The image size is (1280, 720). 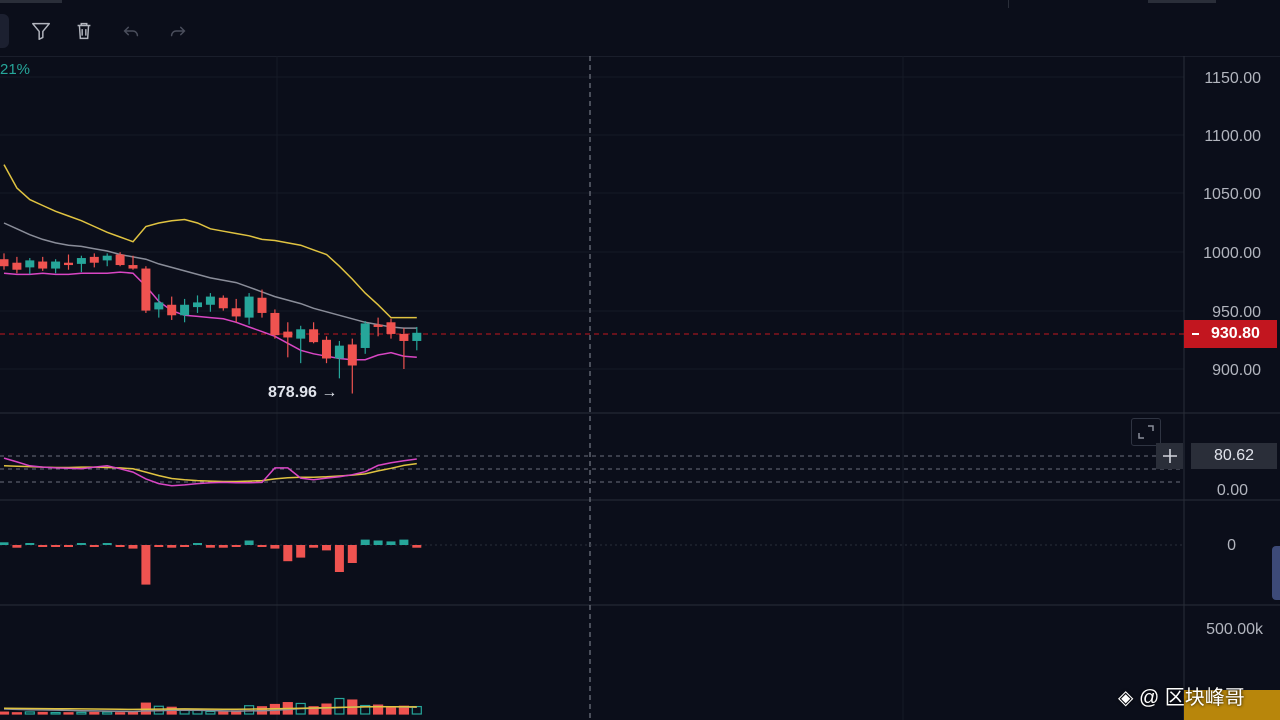 I want to click on oscillator-zero-label: 0.00, so click(x=1232, y=490).